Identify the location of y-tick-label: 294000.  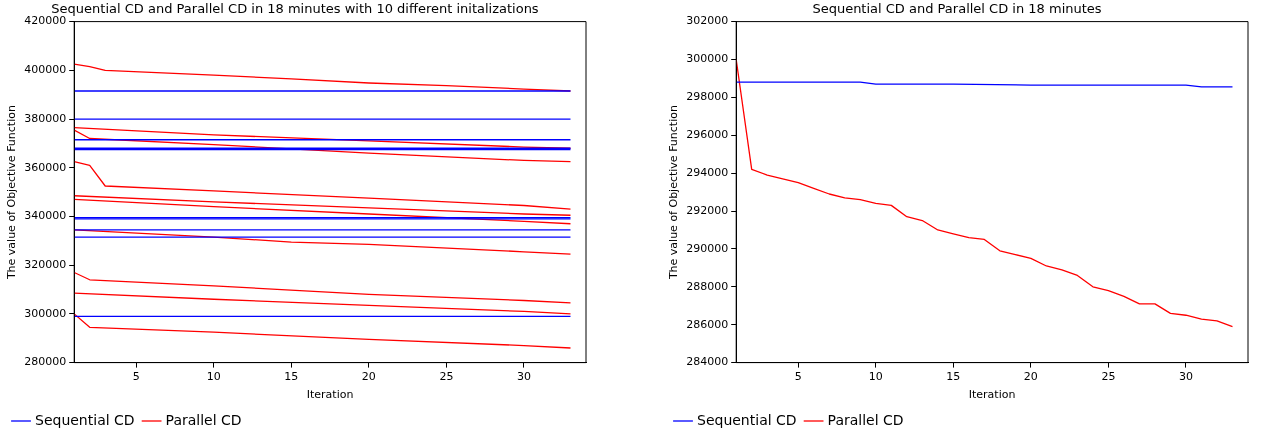
(707, 173).